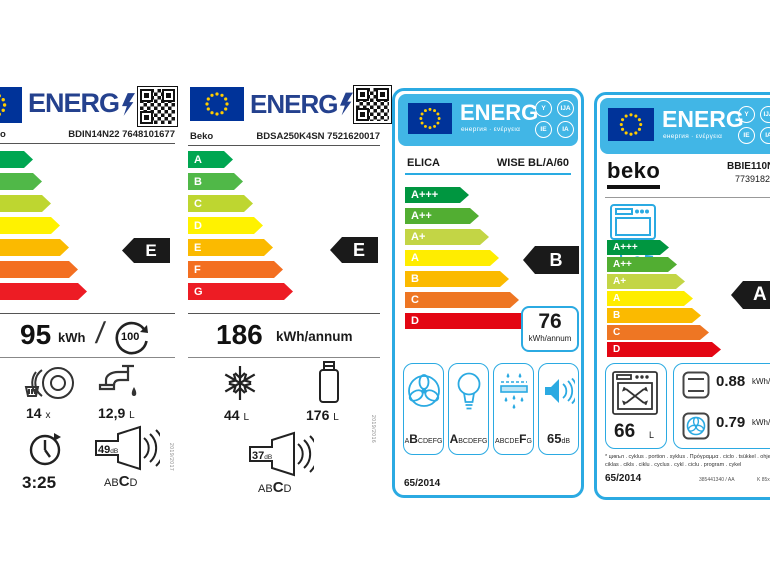 The width and height of the screenshot is (770, 578). I want to click on duration-value: 3:25, so click(39, 482).